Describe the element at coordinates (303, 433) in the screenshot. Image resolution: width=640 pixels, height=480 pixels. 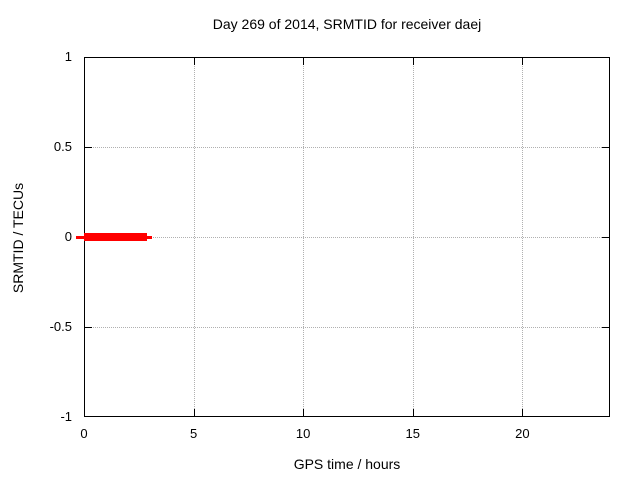
I see `x-tick-label: 10` at that location.